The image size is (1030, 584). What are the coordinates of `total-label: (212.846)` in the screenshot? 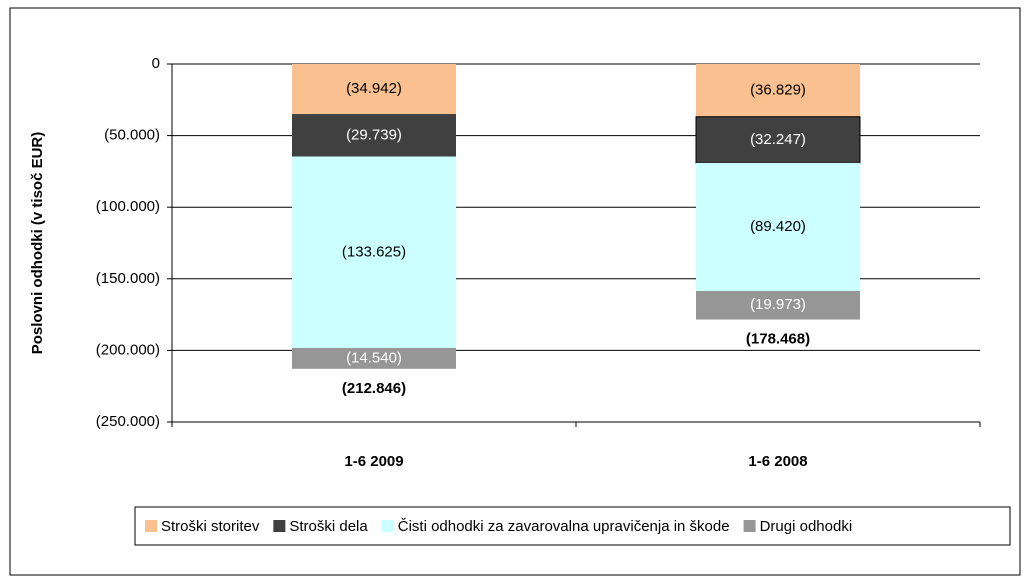 It's located at (374, 388).